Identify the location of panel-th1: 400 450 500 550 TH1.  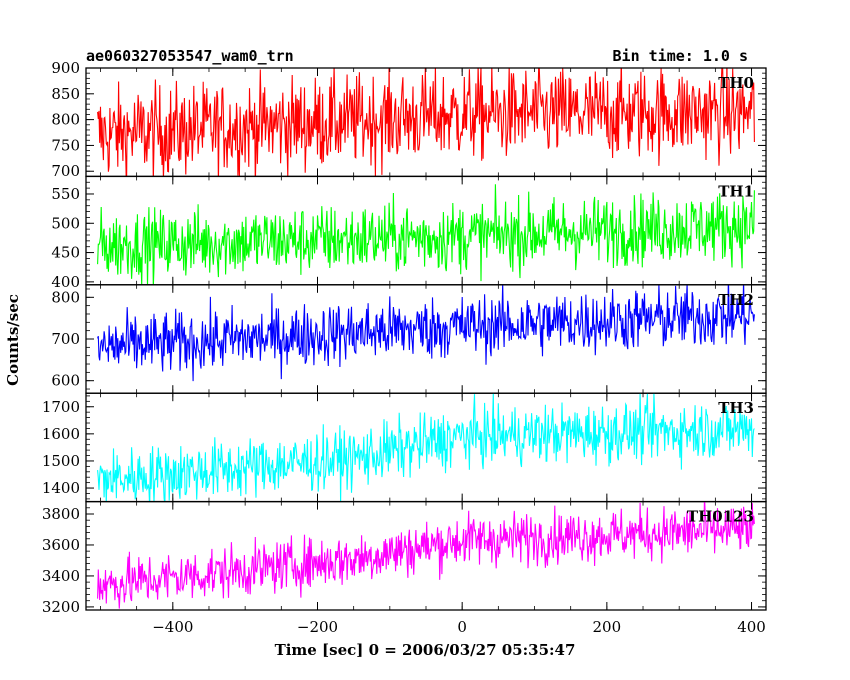
(409, 233).